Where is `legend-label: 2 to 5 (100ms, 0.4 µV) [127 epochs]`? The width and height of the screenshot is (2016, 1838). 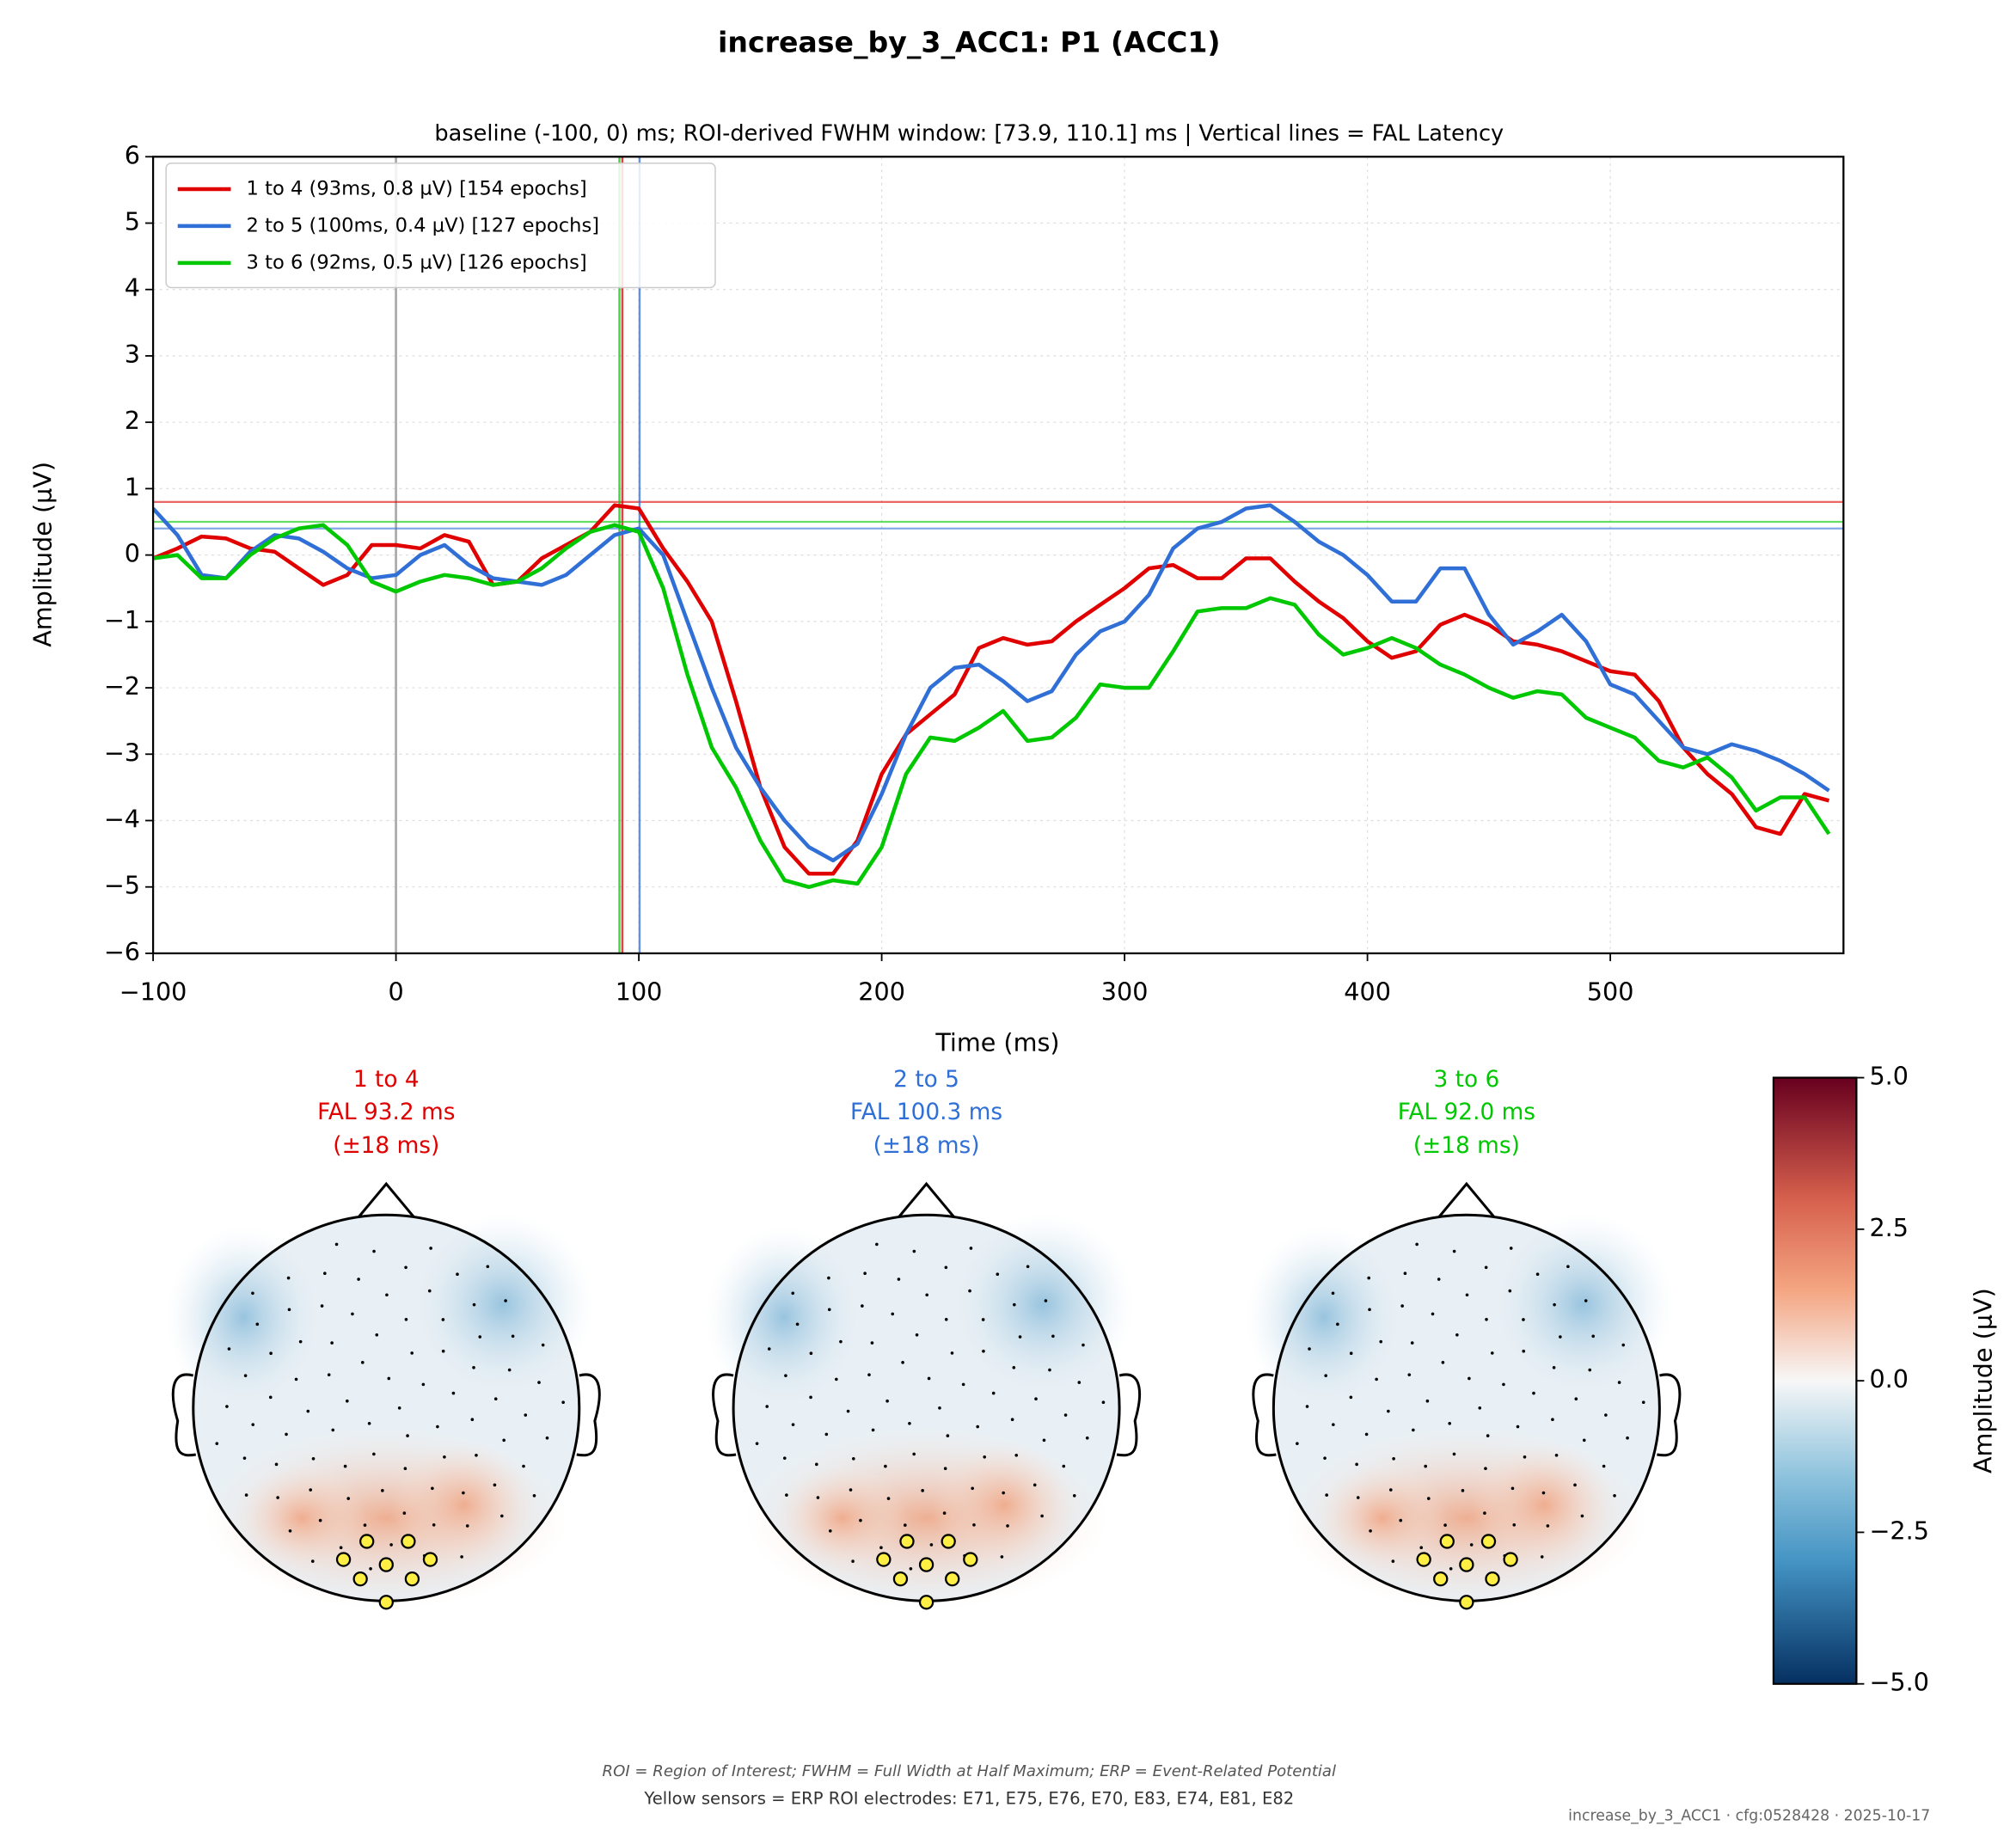
legend-label: 2 to 5 (100ms, 0.4 µV) [127 epochs] is located at coordinates (423, 225).